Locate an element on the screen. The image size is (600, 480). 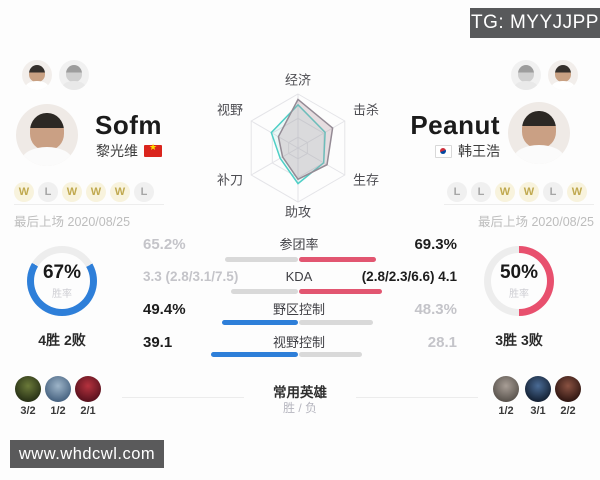
winrate-ring-right: 50% 胜率 is located at coordinates (519, 281).